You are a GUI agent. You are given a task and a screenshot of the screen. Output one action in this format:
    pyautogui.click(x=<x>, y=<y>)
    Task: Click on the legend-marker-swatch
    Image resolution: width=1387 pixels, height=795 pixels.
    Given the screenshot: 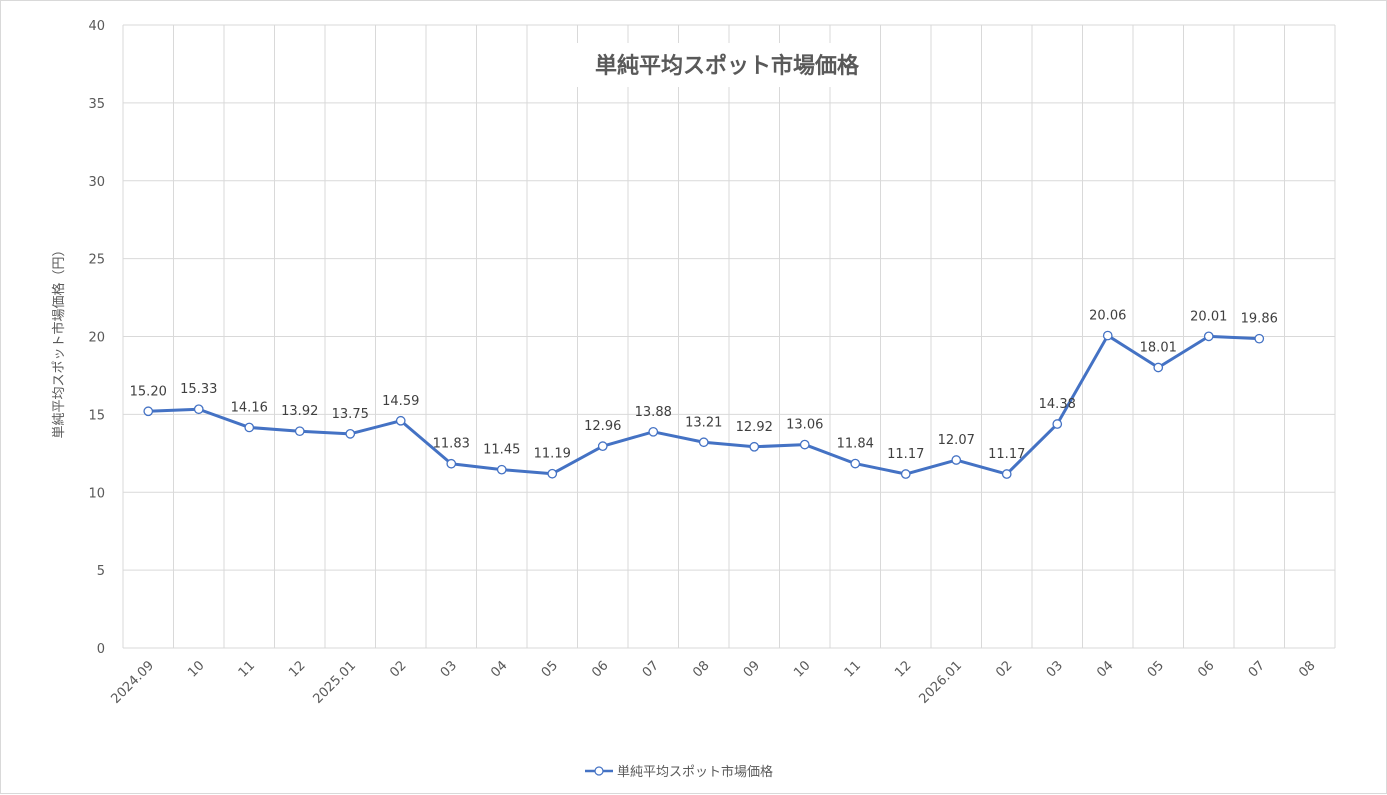 What is the action you would take?
    pyautogui.click(x=599, y=771)
    